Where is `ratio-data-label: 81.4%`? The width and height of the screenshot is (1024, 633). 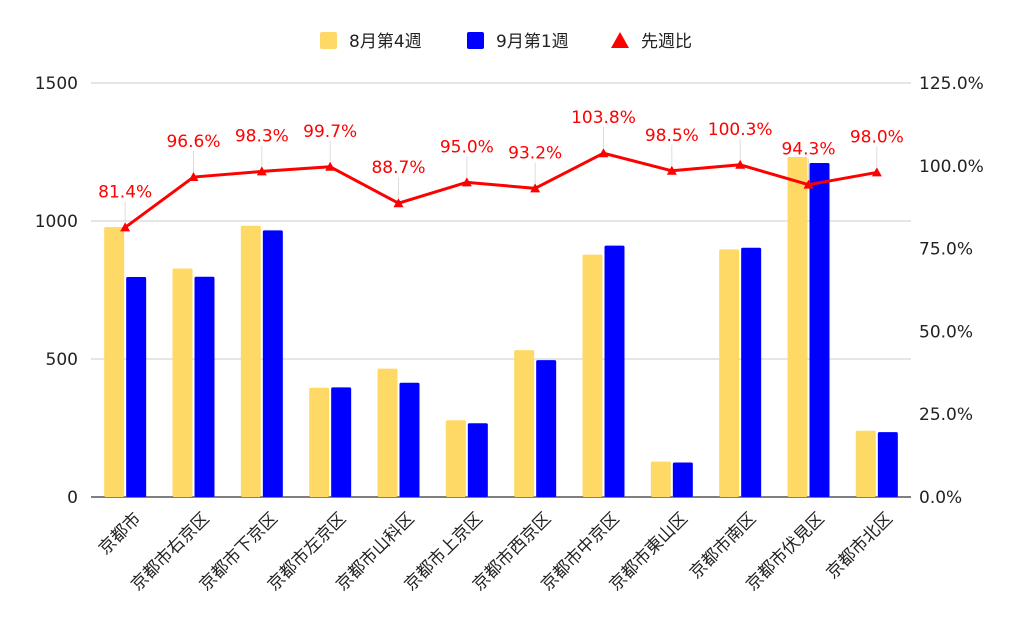
ratio-data-label: 81.4% is located at coordinates (125, 192).